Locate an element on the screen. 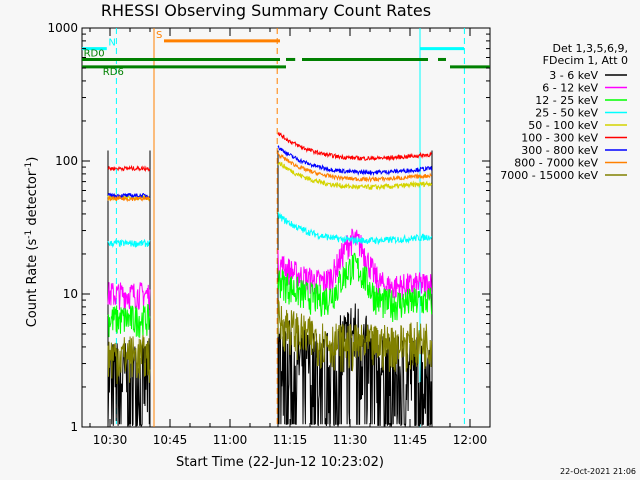  y-tick-label: 1000 is located at coordinates (62, 28).